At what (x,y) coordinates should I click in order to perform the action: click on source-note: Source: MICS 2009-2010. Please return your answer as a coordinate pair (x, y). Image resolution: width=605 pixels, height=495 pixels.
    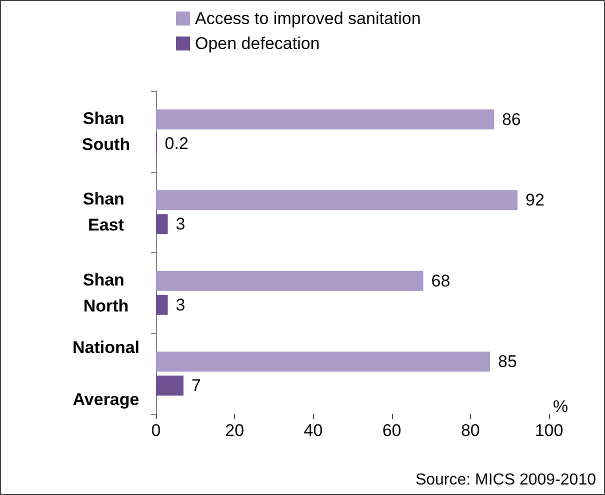
    Looking at the image, I should click on (505, 480).